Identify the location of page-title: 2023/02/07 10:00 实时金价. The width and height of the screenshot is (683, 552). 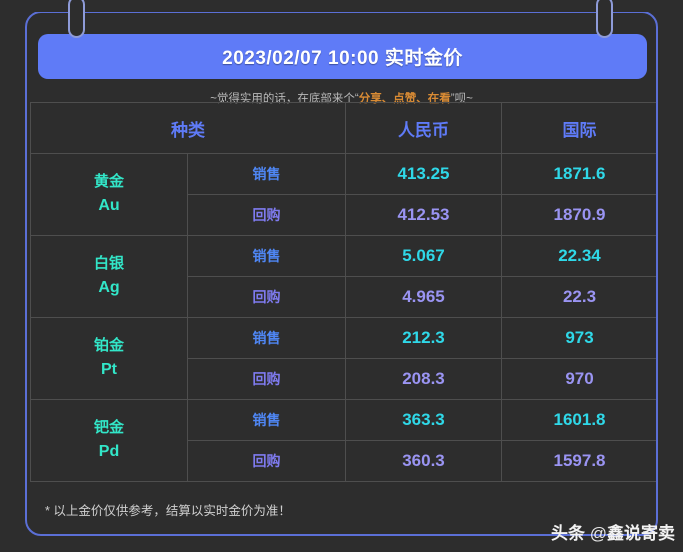
(342, 58).